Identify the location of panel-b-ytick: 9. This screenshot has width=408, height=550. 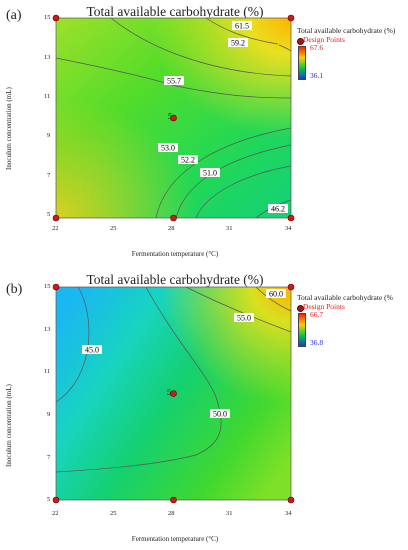
(49, 414).